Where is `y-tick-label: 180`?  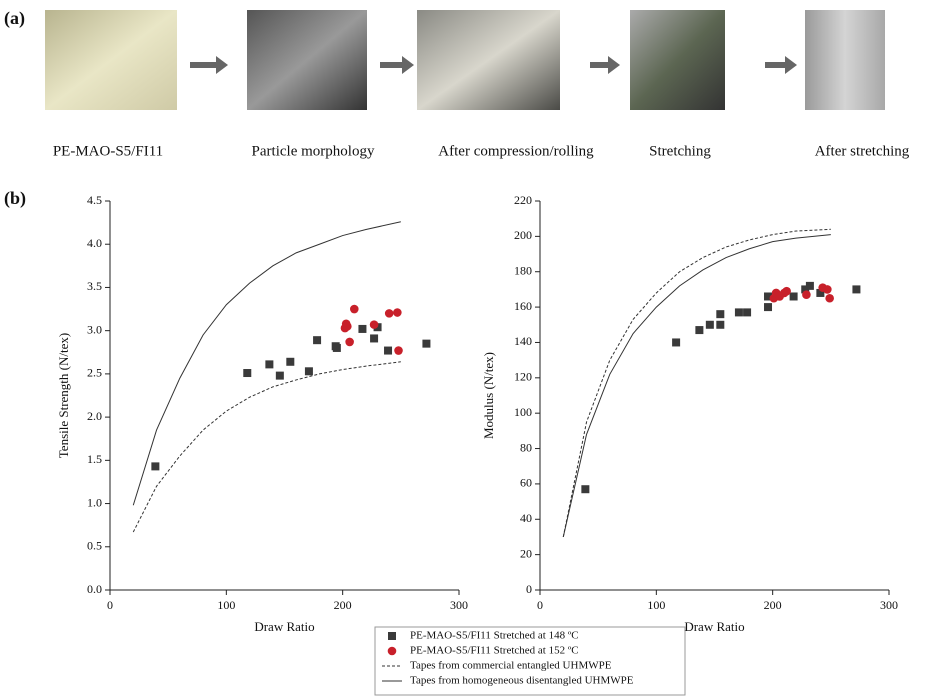
y-tick-label: 180 is located at coordinates (523, 270).